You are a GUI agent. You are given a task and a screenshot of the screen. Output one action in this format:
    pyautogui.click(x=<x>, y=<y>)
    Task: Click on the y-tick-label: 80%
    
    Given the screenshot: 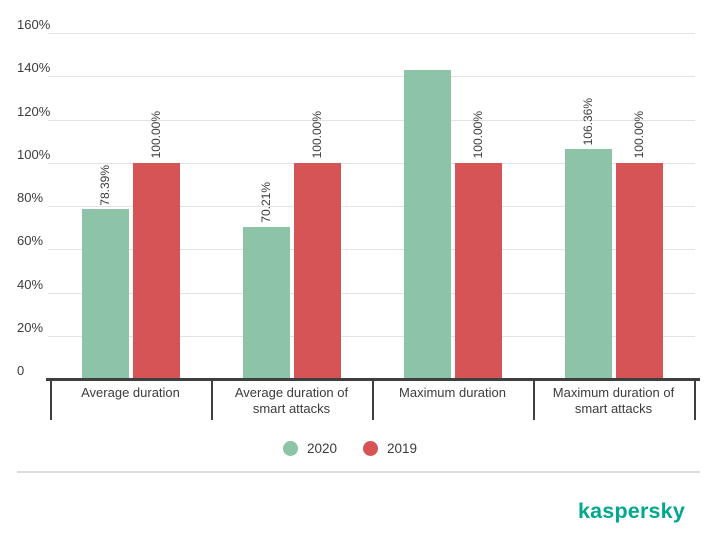 What is the action you would take?
    pyautogui.click(x=30, y=197)
    